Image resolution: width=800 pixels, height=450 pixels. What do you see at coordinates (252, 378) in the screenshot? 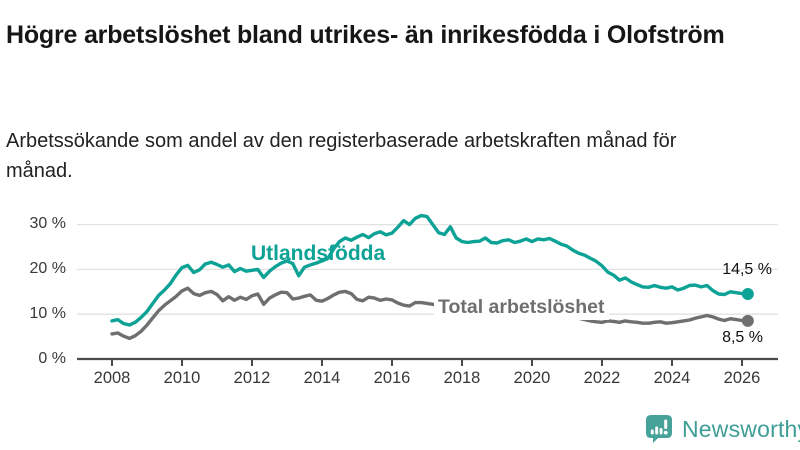
I see `x-axis-tick-label: 2012` at bounding box center [252, 378].